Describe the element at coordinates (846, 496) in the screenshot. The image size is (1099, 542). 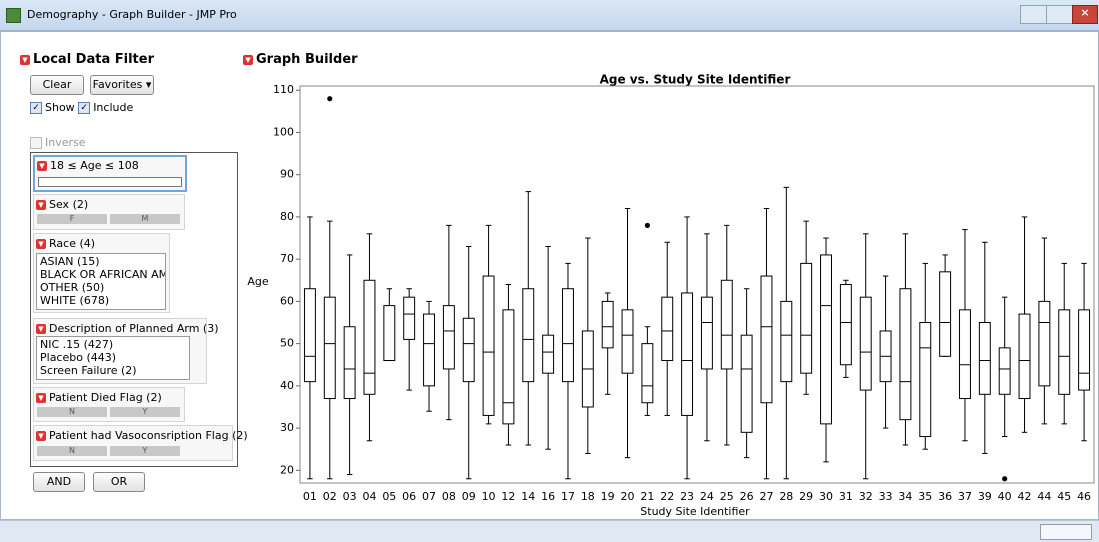
I see `x-tick-label: 31` at that location.